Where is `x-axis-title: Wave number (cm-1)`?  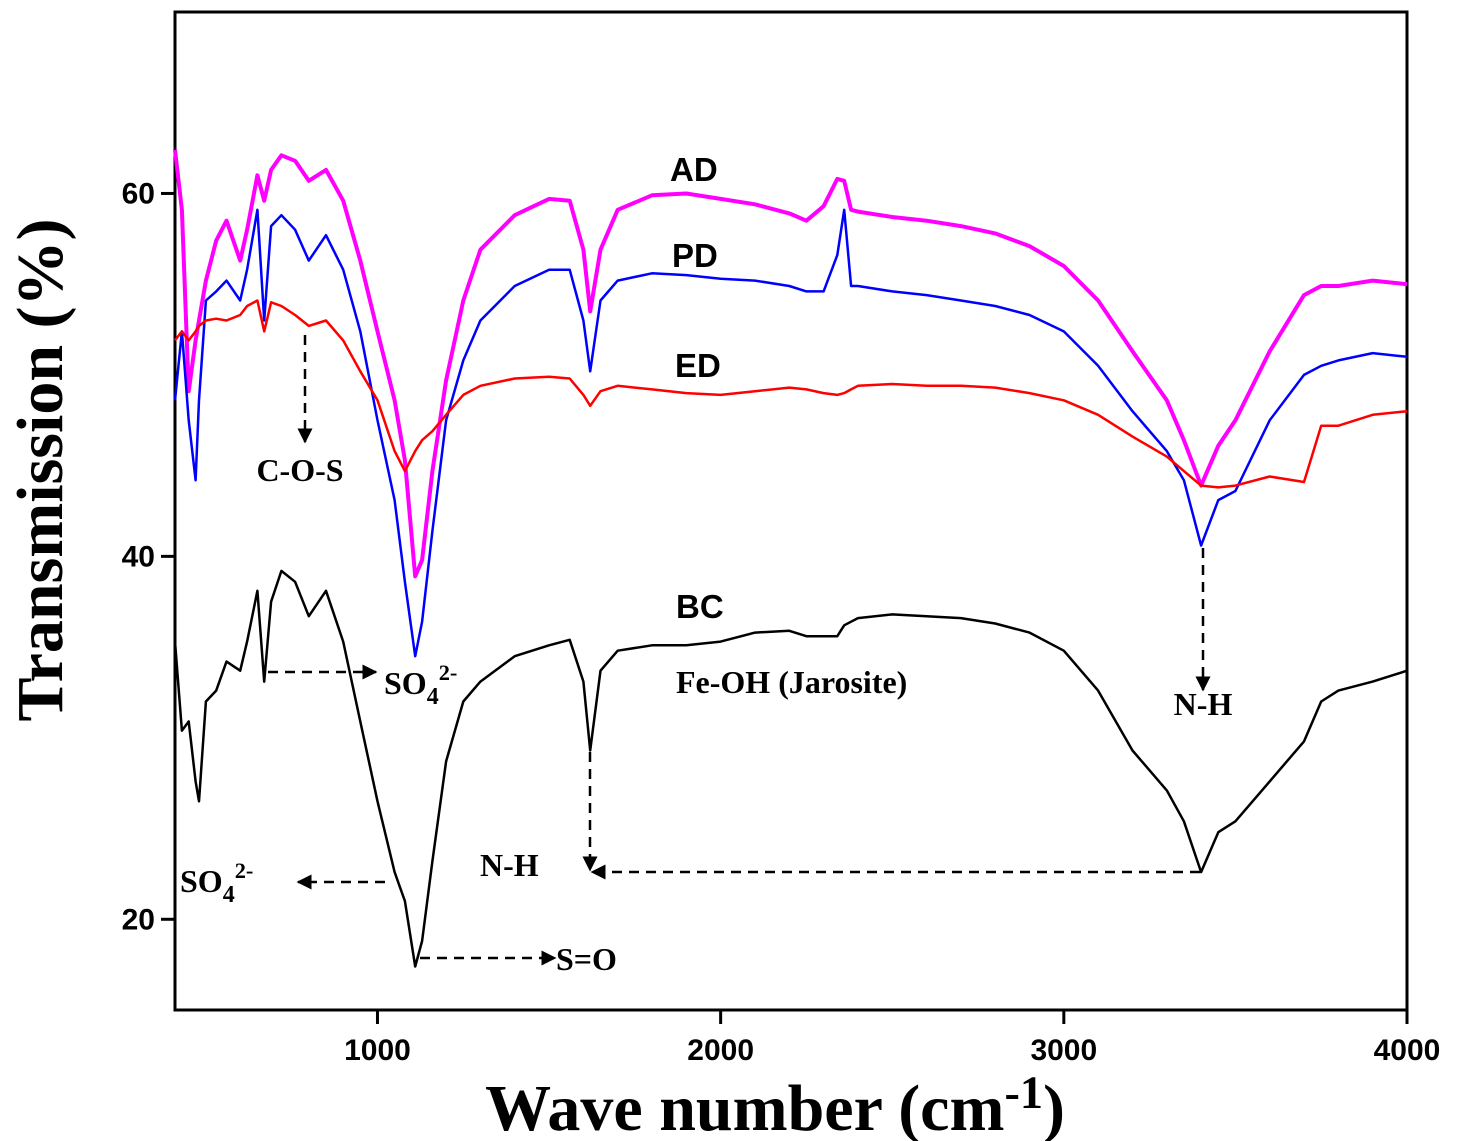
x-axis-title: Wave number (cm-1) is located at coordinates (775, 1104).